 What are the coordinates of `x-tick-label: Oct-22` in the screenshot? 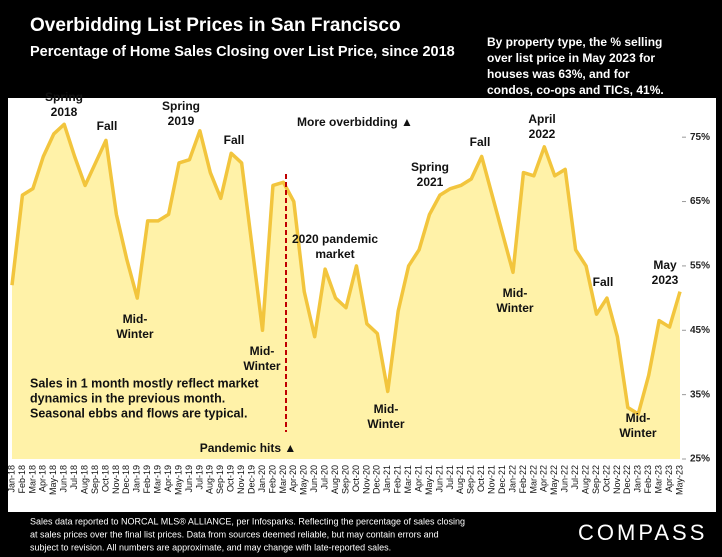 It's located at (606, 478).